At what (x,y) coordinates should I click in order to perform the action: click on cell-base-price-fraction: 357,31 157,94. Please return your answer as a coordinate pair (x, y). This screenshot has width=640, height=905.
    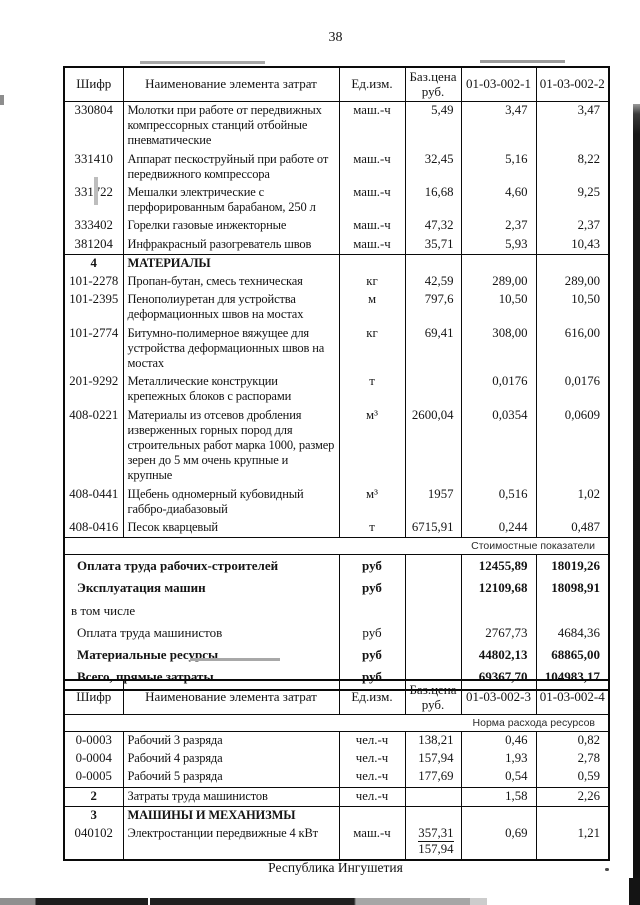
    Looking at the image, I should click on (433, 843).